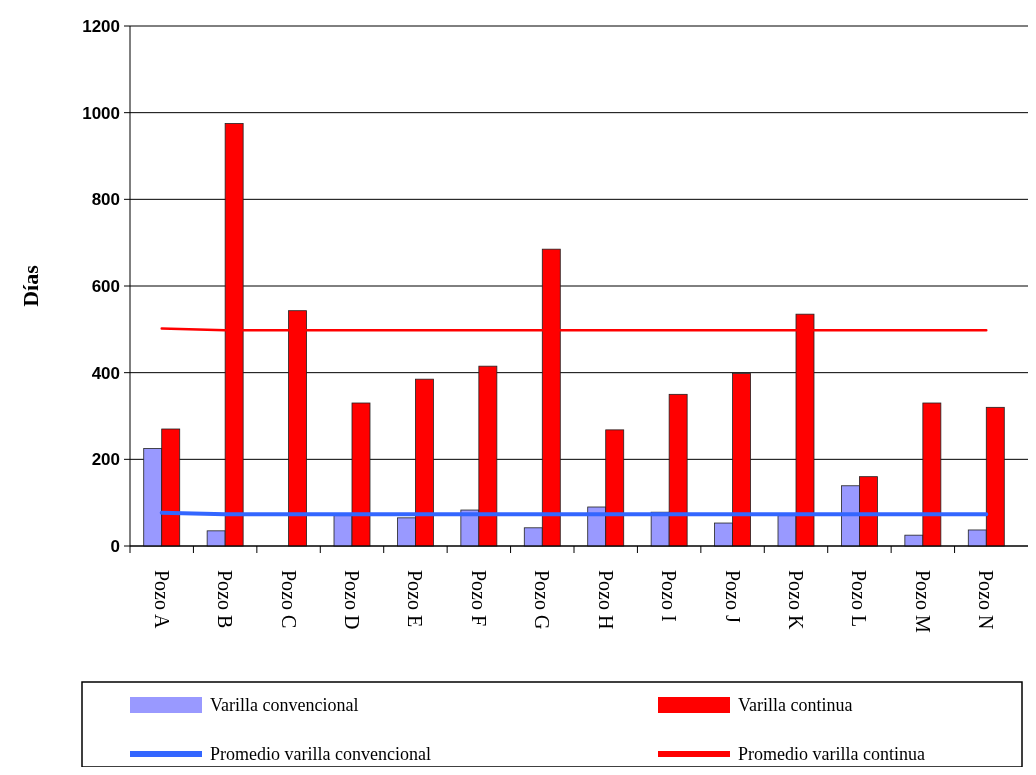 The height and width of the screenshot is (775, 1036). I want to click on y-tick-label: 600, so click(105, 286).